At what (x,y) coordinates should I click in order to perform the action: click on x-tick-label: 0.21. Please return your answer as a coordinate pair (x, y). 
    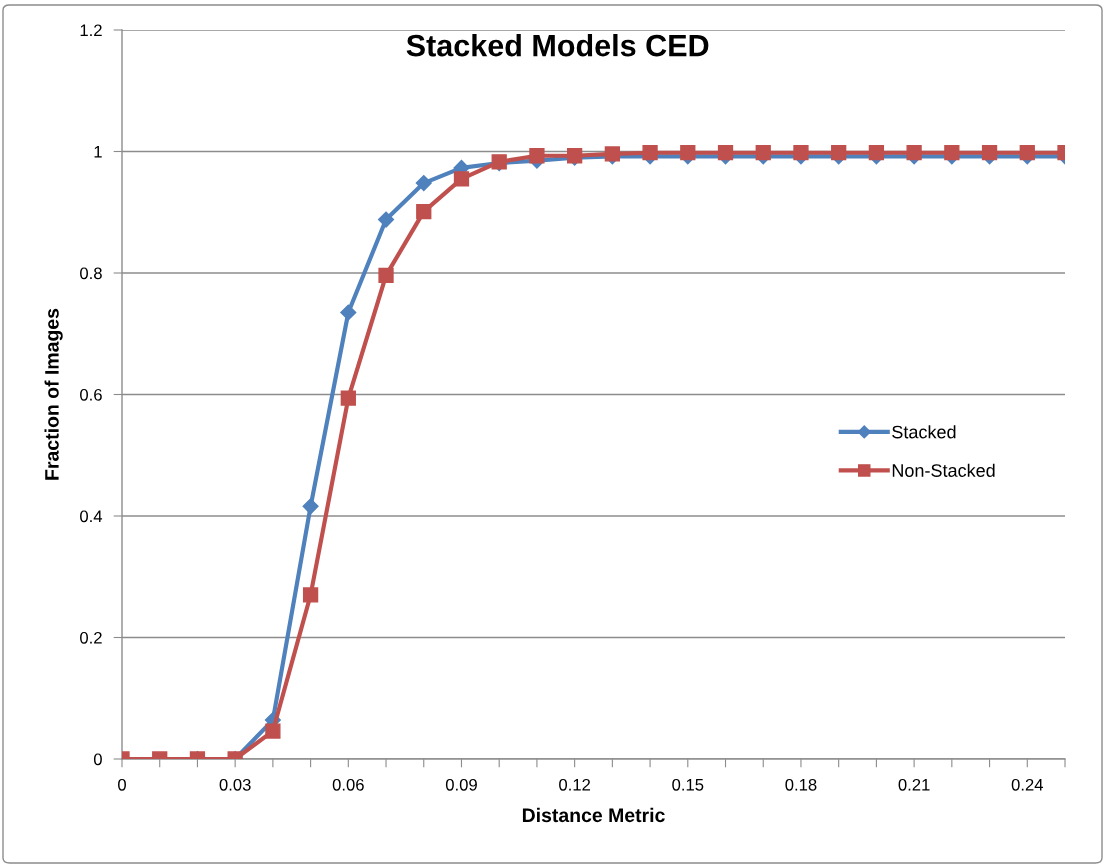
    Looking at the image, I should click on (914, 784).